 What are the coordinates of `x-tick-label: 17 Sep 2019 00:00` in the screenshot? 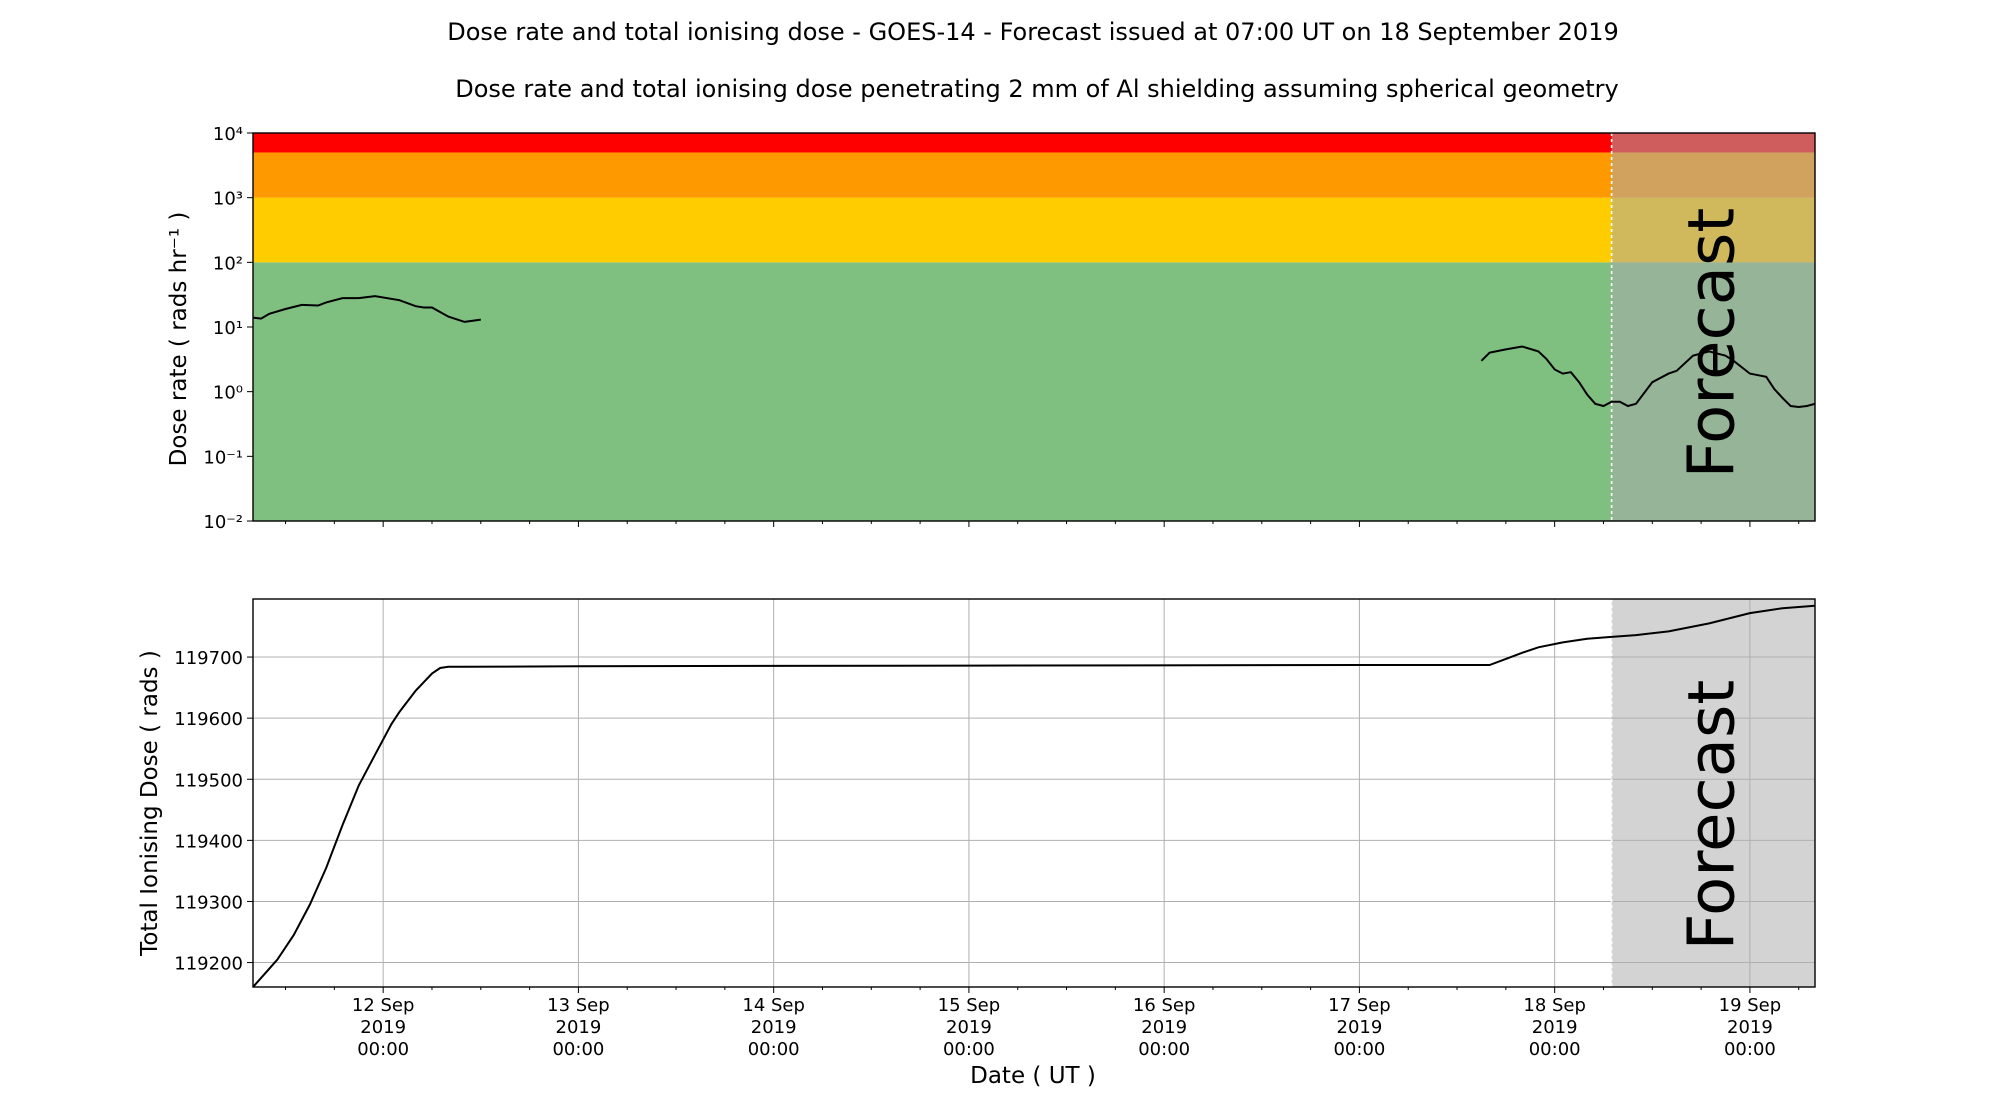 It's located at (1359, 1027).